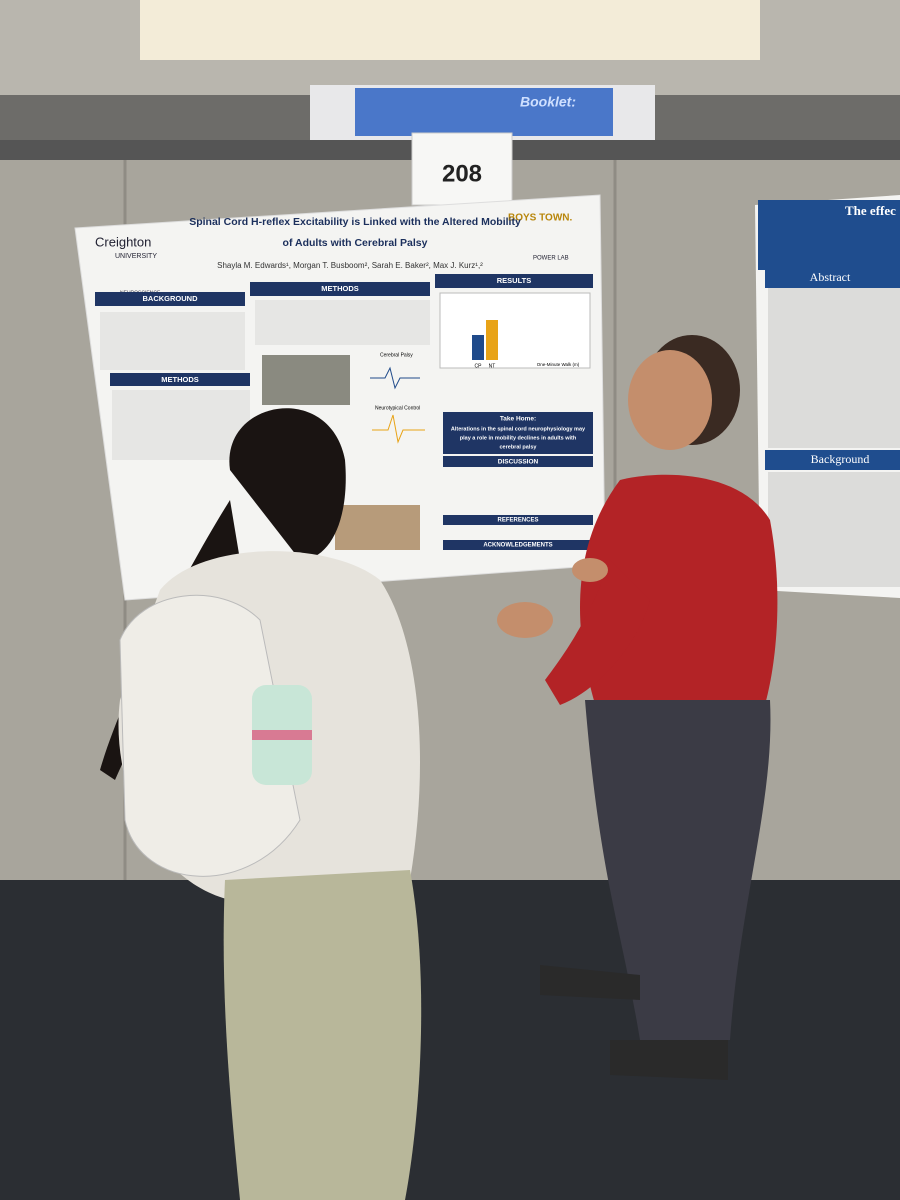 This screenshot has width=900, height=1200. I want to click on logo: Creighton, so click(123, 241).